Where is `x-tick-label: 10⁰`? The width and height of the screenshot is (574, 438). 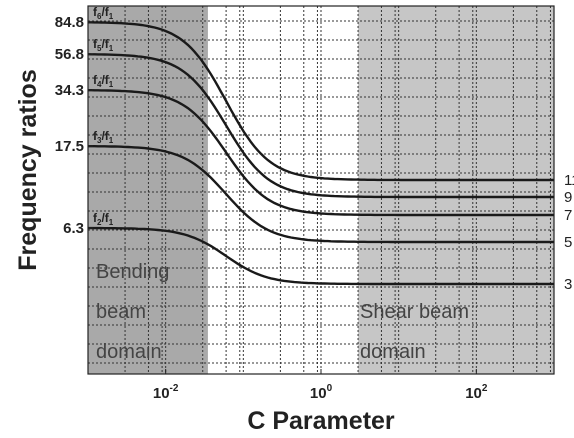
x-tick-label: 10⁰ is located at coordinates (321, 392).